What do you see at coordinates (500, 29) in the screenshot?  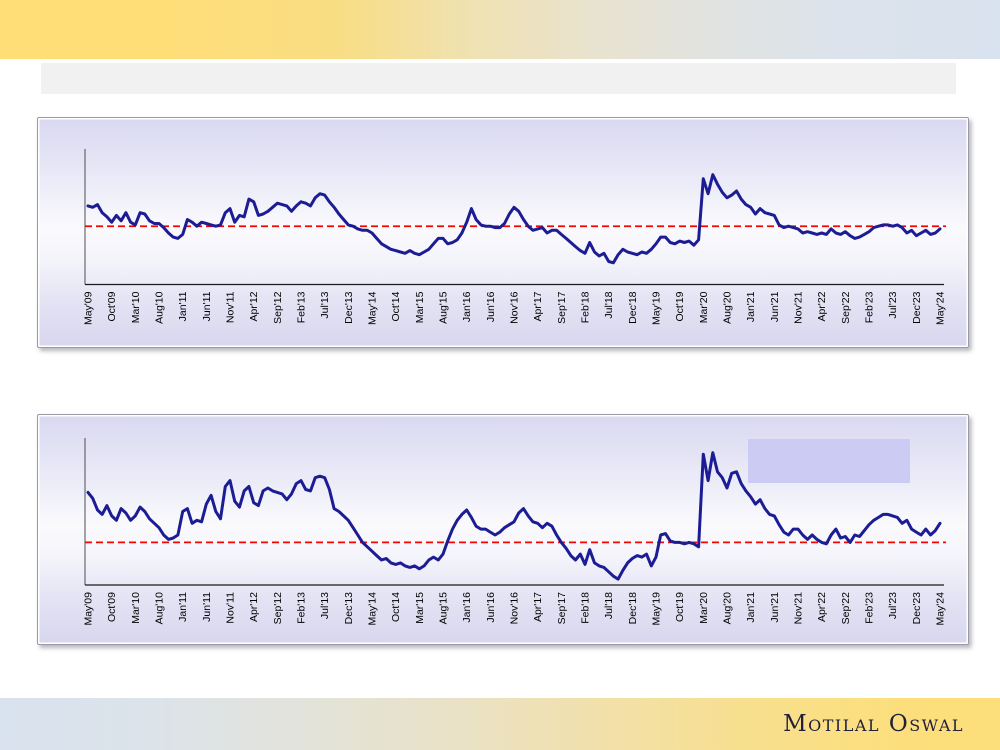 I see `top-gradient-banner` at bounding box center [500, 29].